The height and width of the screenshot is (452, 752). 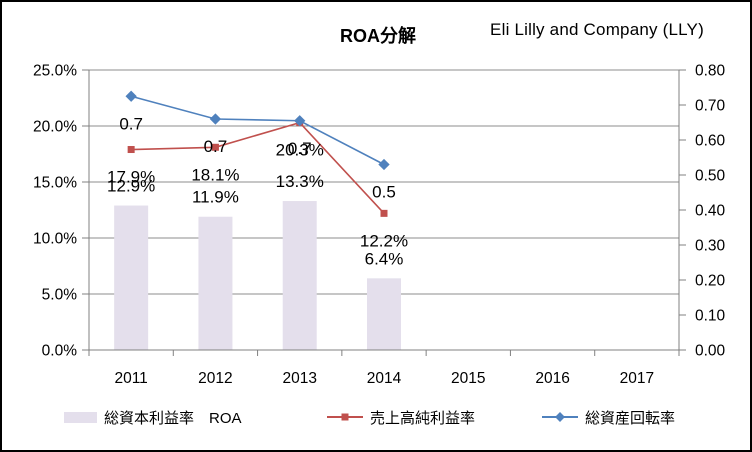 What do you see at coordinates (55, 127) in the screenshot?
I see `svg-text: 20.0%` at bounding box center [55, 127].